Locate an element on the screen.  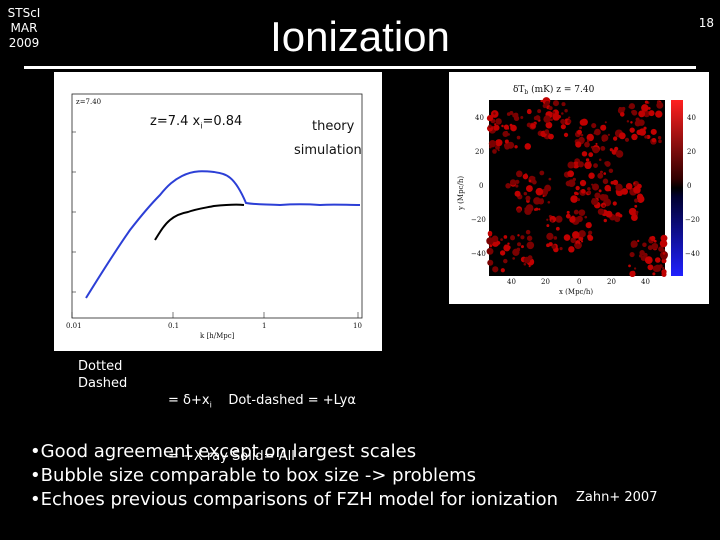
bullet-item: •Good agreement except on largest scales is located at coordinates (223, 451).